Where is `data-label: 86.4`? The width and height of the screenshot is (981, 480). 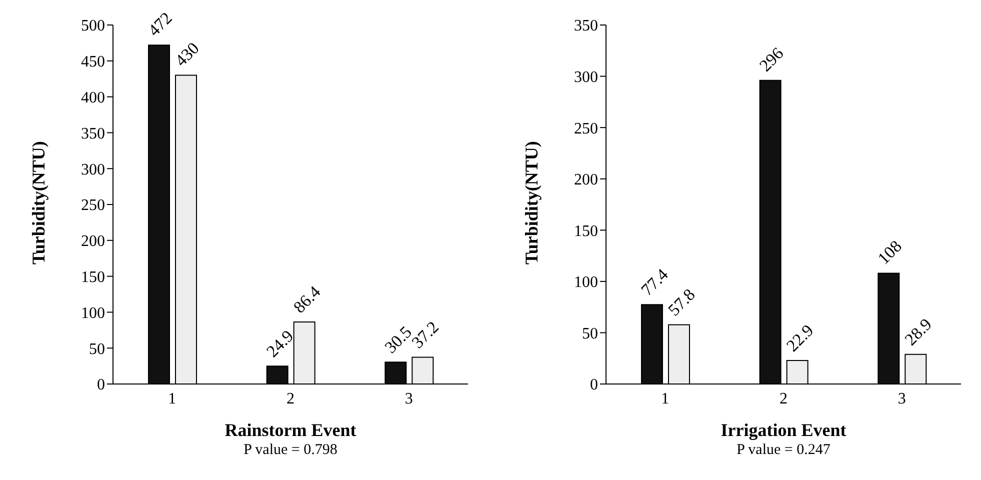
data-label: 86.4 is located at coordinates (307, 299).